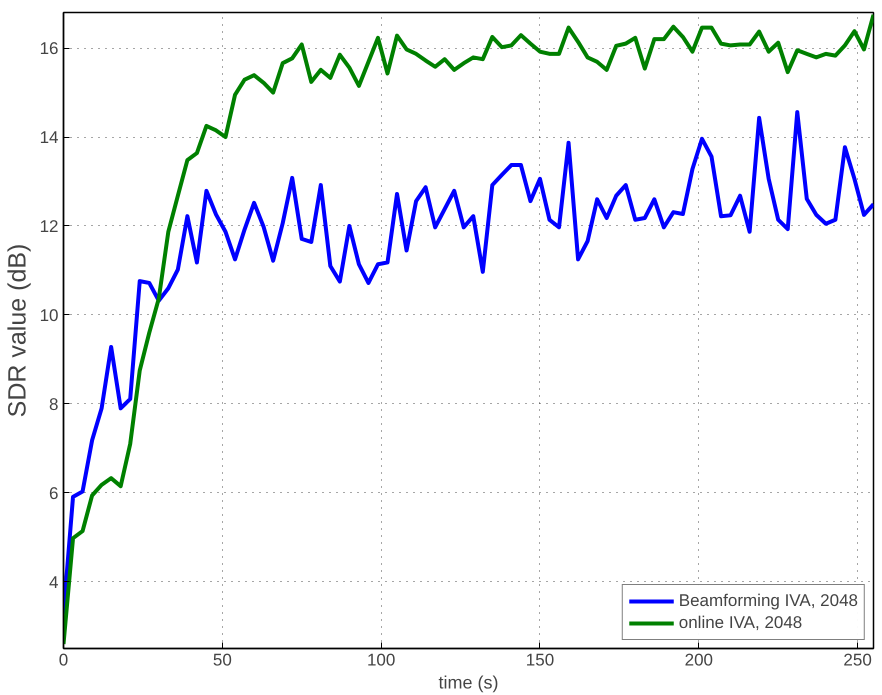 This screenshot has height=695, width=882. What do you see at coordinates (54, 493) in the screenshot?
I see `y-tick-label: 6` at bounding box center [54, 493].